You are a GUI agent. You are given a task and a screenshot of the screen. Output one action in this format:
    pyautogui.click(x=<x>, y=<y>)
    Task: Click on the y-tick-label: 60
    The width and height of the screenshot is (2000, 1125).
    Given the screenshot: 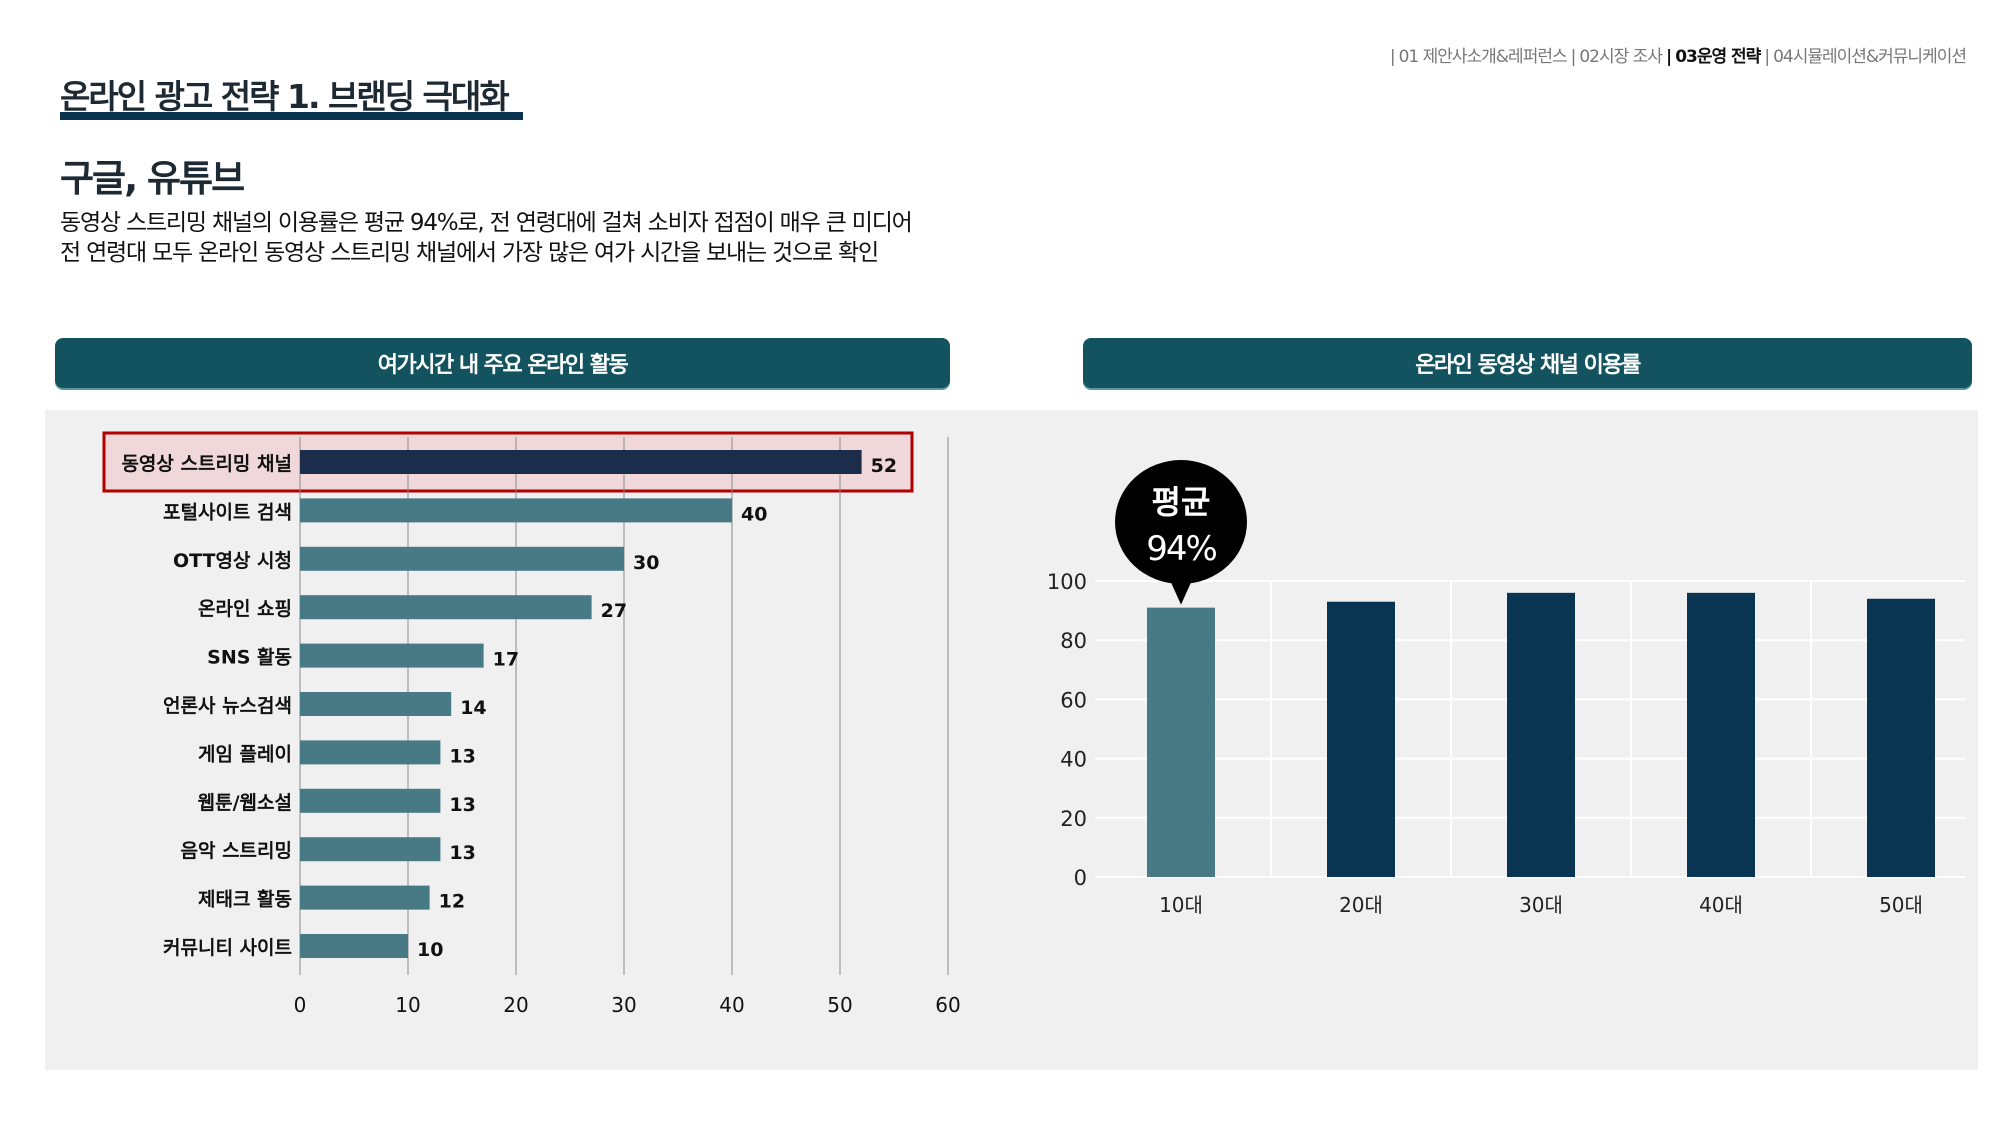 What is the action you would take?
    pyautogui.click(x=1073, y=700)
    